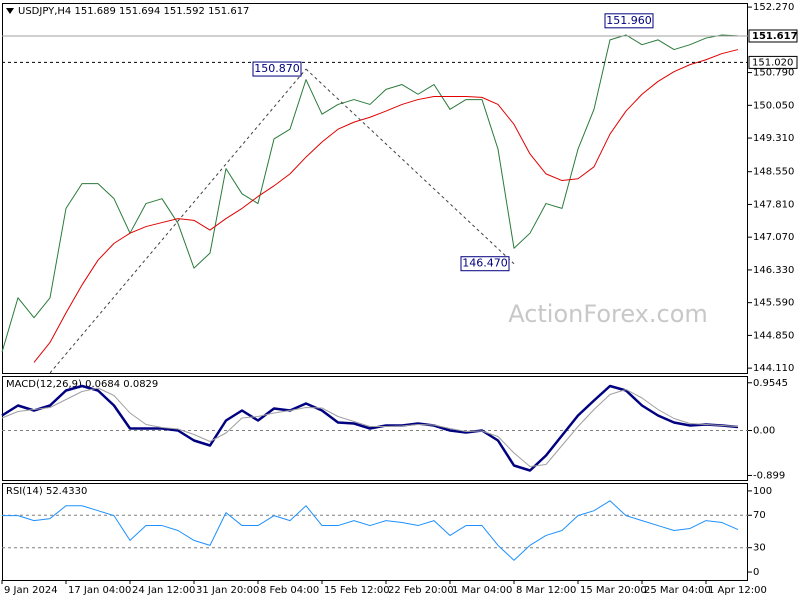 The image size is (800, 600). I want to click on y-tick-label: 0.00, so click(764, 431).